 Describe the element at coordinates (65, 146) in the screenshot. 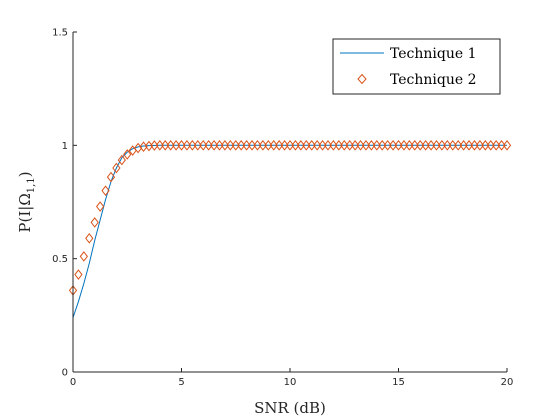

I see `y-tick-label: 1` at that location.